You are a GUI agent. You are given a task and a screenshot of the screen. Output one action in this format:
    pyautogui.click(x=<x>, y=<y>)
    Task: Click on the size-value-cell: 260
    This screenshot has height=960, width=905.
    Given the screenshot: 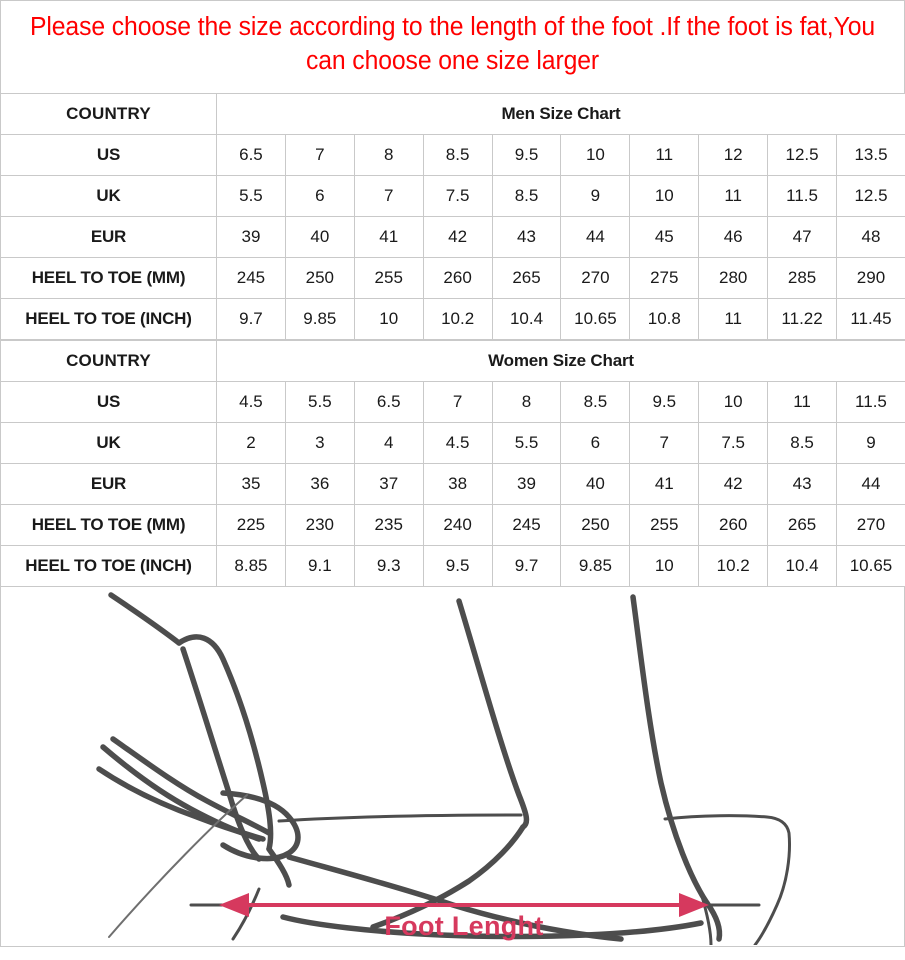 What is the action you would take?
    pyautogui.click(x=457, y=278)
    